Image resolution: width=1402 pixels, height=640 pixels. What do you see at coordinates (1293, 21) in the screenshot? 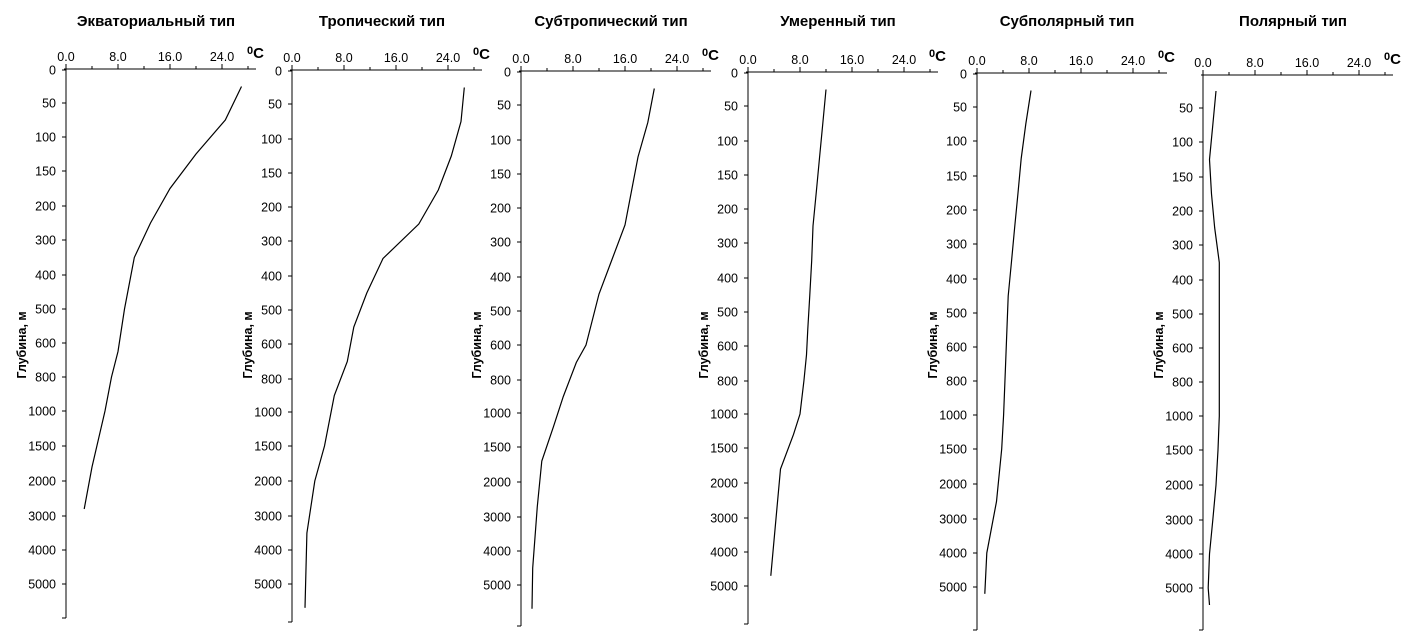
I see `chart-title: Полярный тип` at bounding box center [1293, 21].